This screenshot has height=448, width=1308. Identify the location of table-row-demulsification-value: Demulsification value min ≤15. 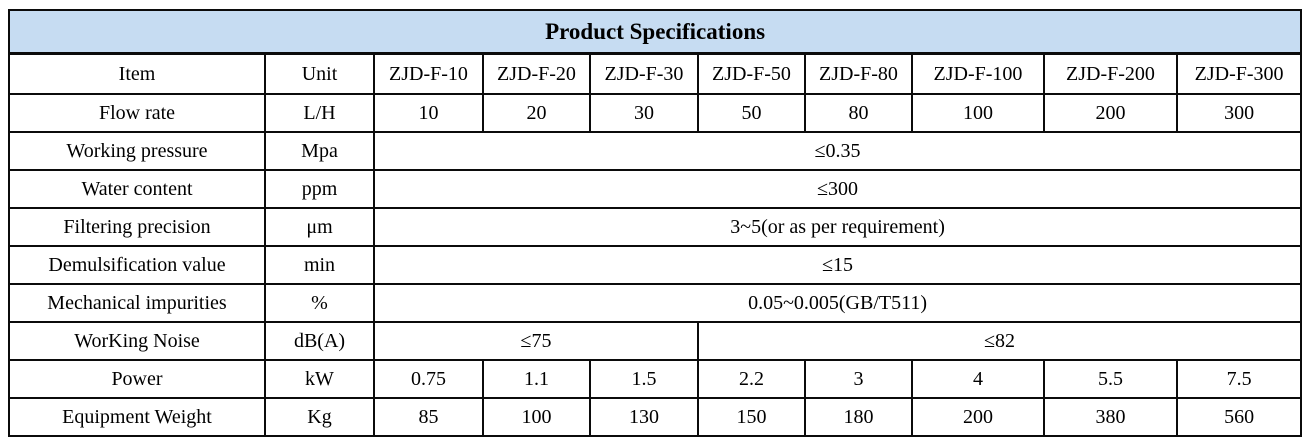
(655, 265).